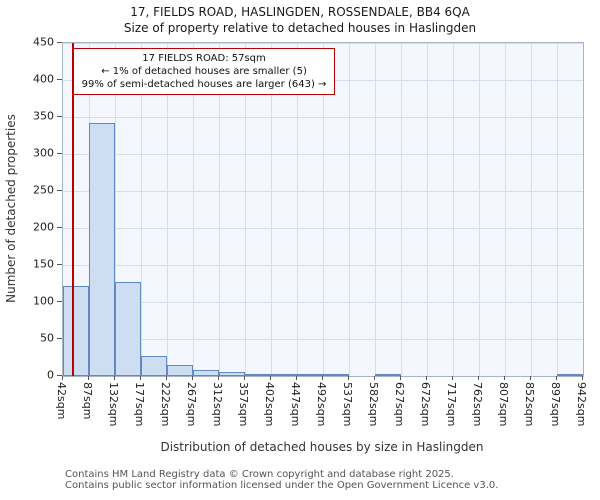 This screenshot has width=600, height=500. I want to click on x-tick-label: 222sqm, so click(165, 404).